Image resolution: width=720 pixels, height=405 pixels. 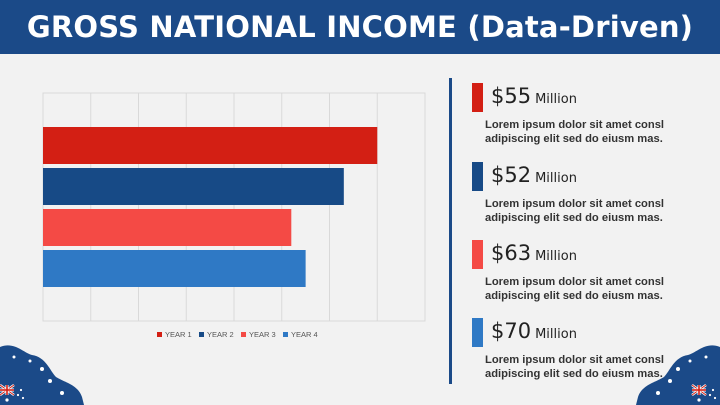 What do you see at coordinates (534, 331) in the screenshot?
I see `stat-value-line: $70 Million` at bounding box center [534, 331].